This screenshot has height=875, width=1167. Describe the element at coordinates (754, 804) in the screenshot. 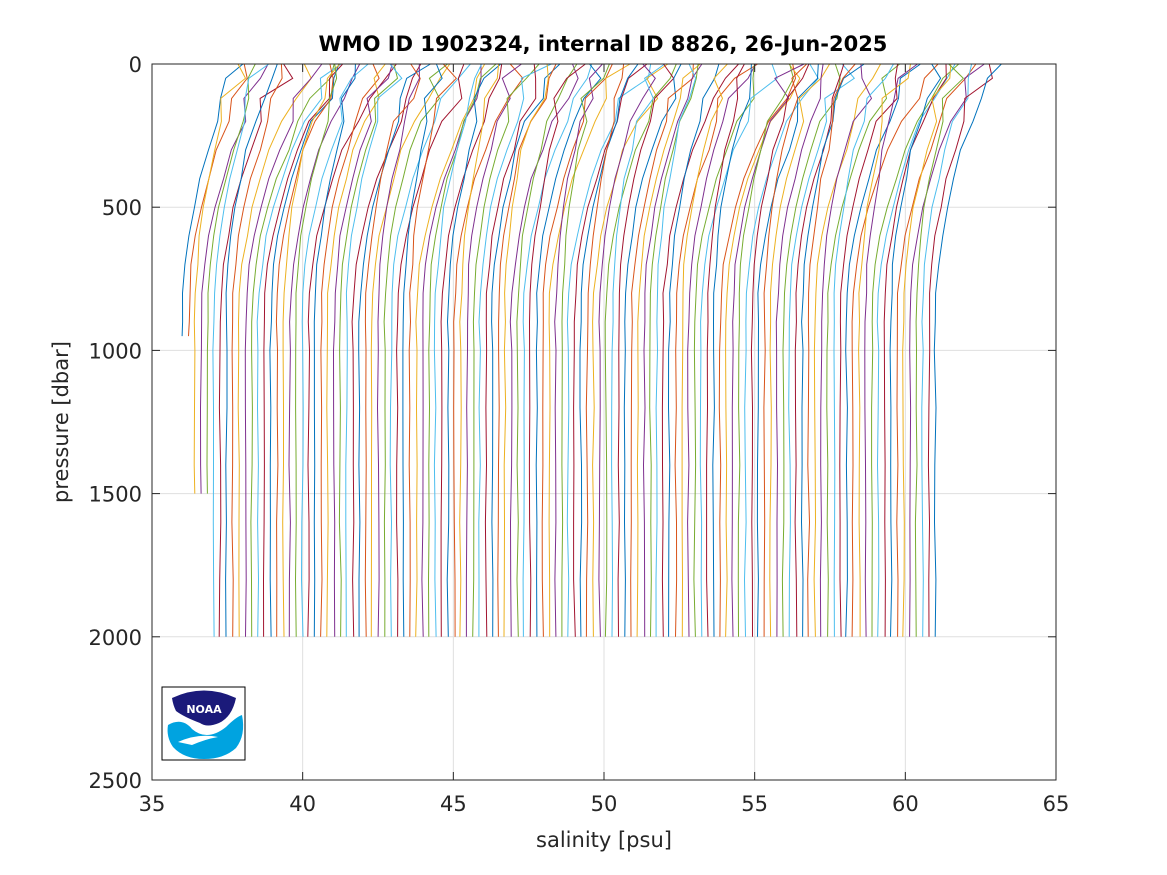

I see `x-tick-label: 55` at that location.